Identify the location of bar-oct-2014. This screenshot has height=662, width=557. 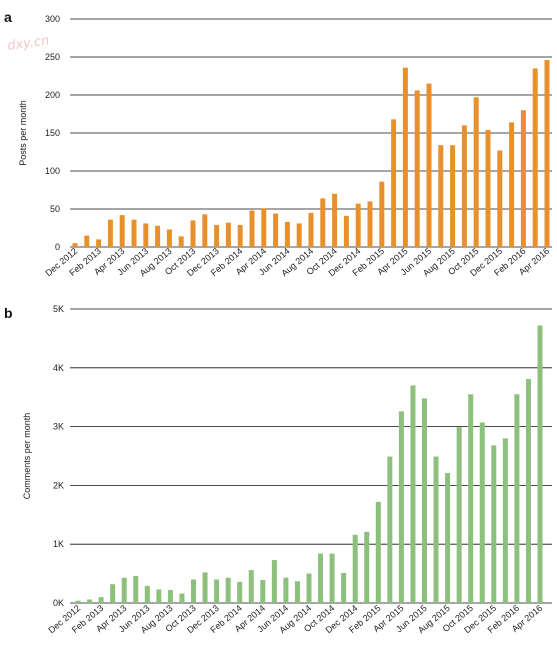
(332, 578).